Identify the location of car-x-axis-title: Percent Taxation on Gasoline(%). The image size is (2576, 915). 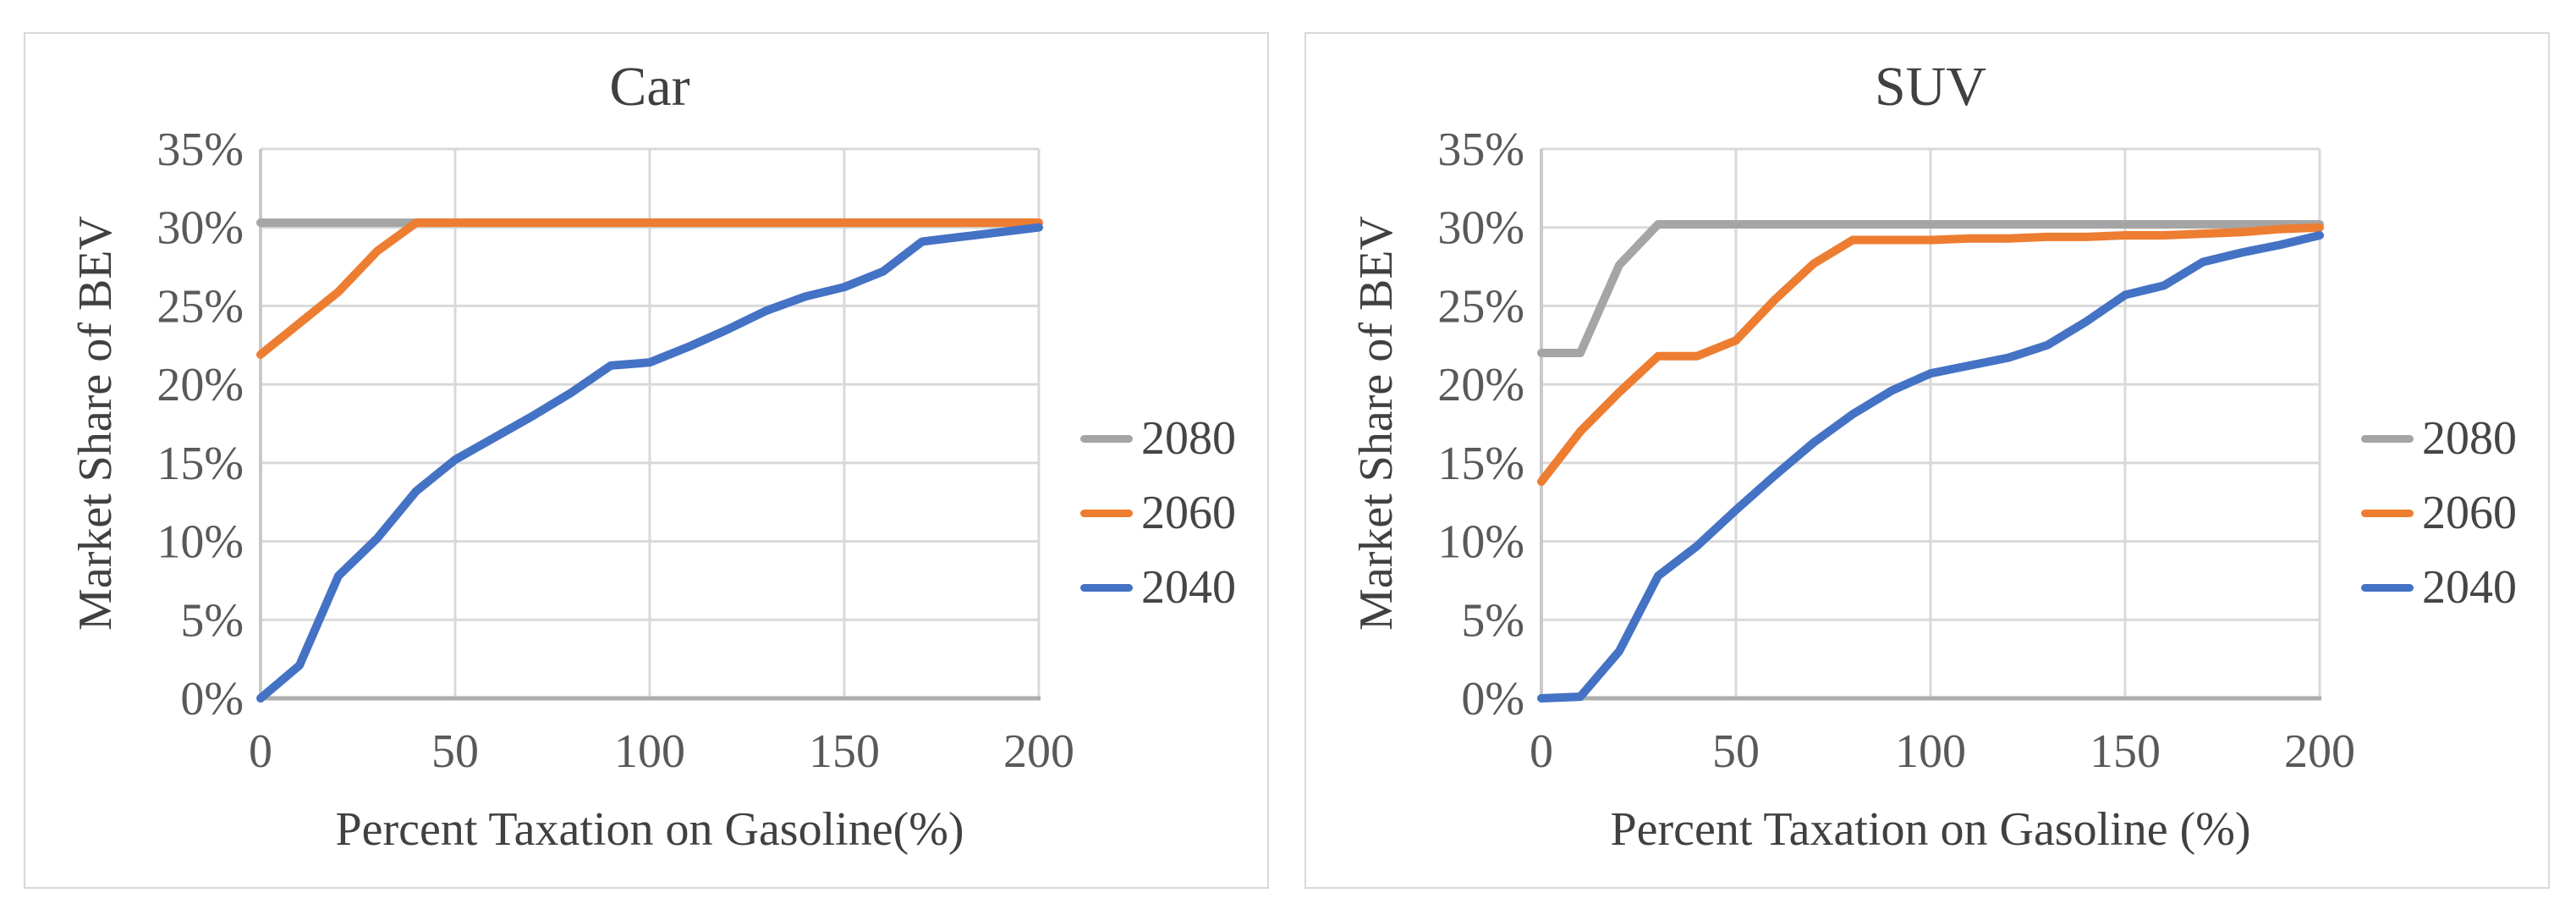
(649, 829).